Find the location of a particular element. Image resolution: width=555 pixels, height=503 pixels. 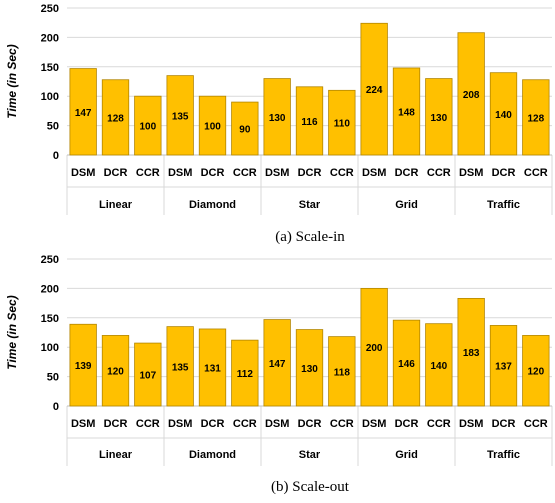

data-label: 148 is located at coordinates (406, 112).